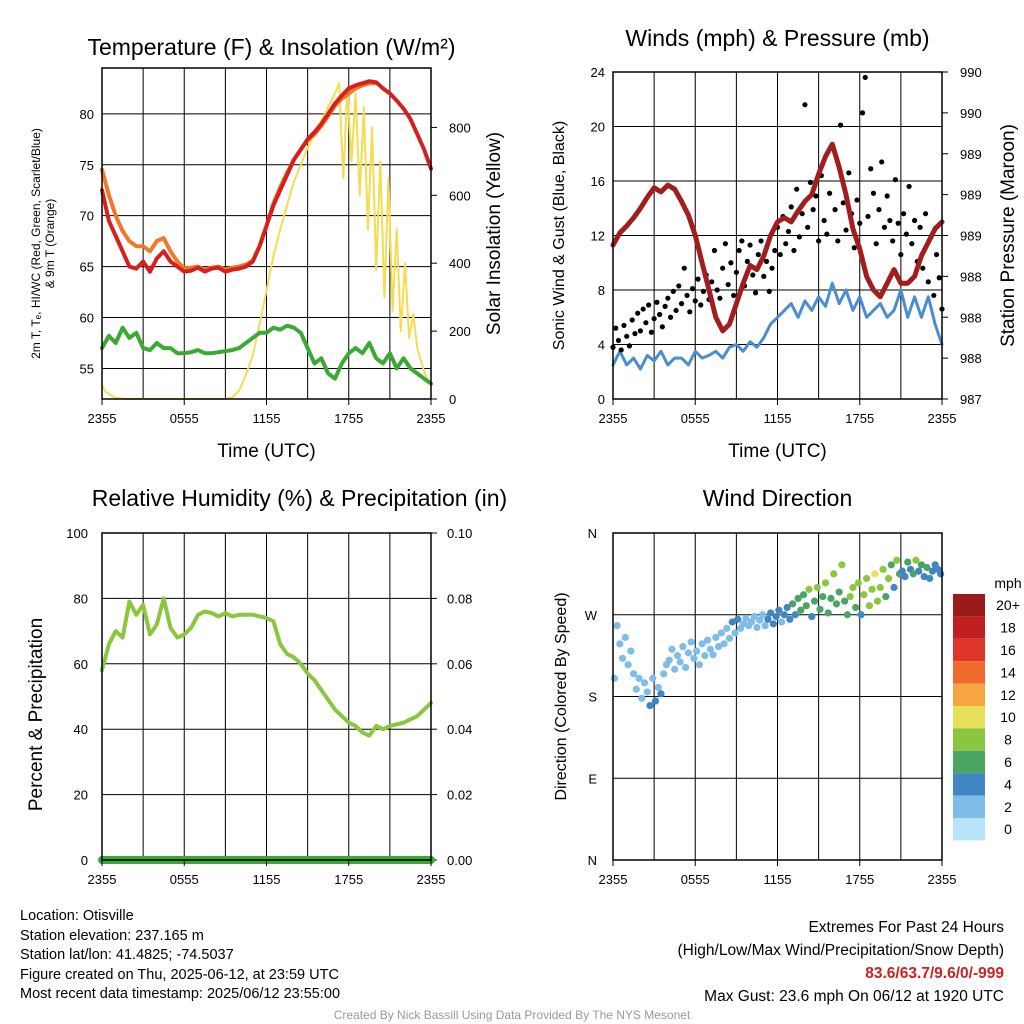  What do you see at coordinates (1008, 672) in the screenshot?
I see `colorbar-label: 14` at bounding box center [1008, 672].